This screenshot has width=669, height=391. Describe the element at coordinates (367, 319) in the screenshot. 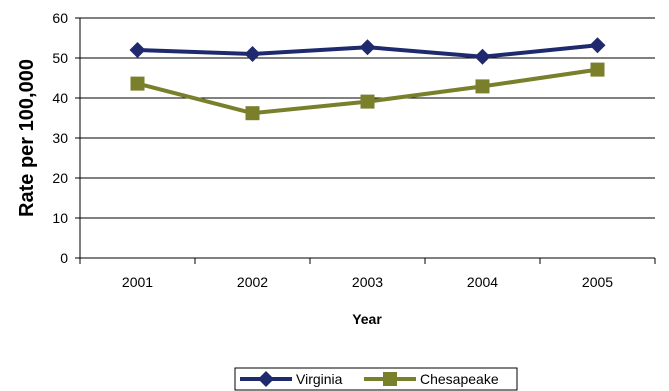

I see `x-axis-title: Year` at that location.